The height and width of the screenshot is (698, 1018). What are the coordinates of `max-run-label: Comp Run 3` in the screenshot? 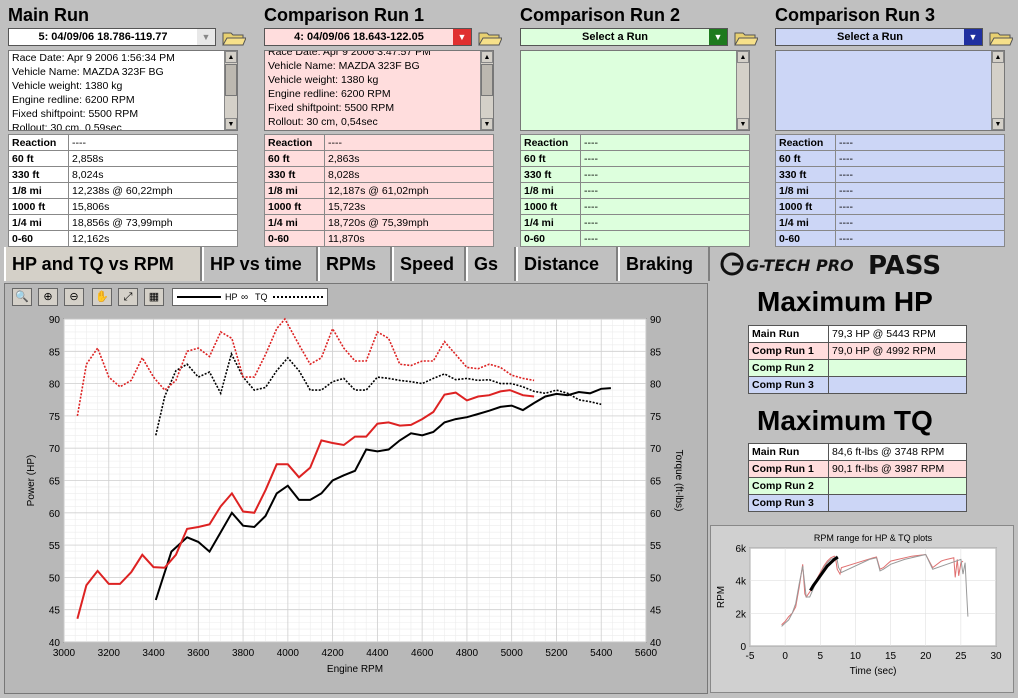 It's located at (788, 503).